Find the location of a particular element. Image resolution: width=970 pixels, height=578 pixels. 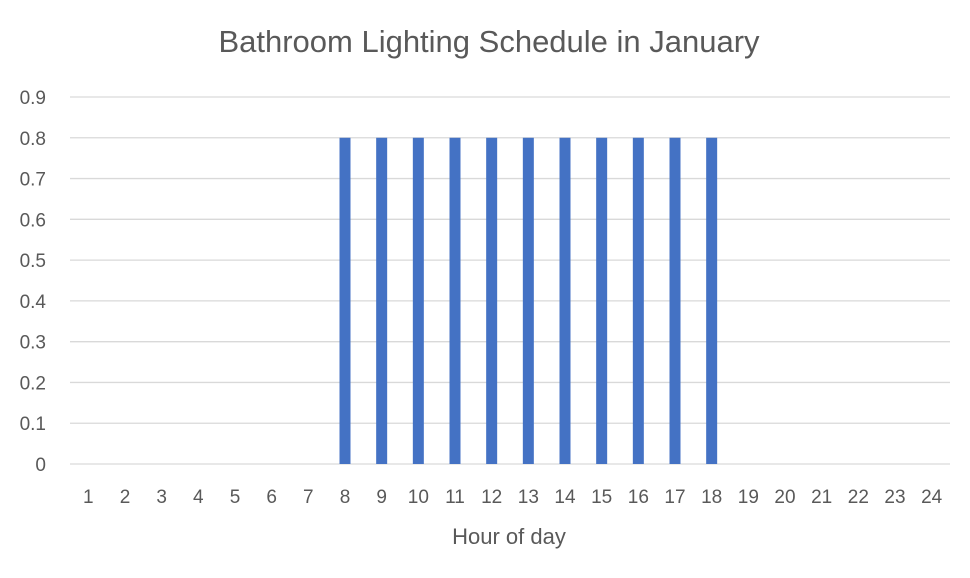

x-tick-label: 24 is located at coordinates (932, 497).